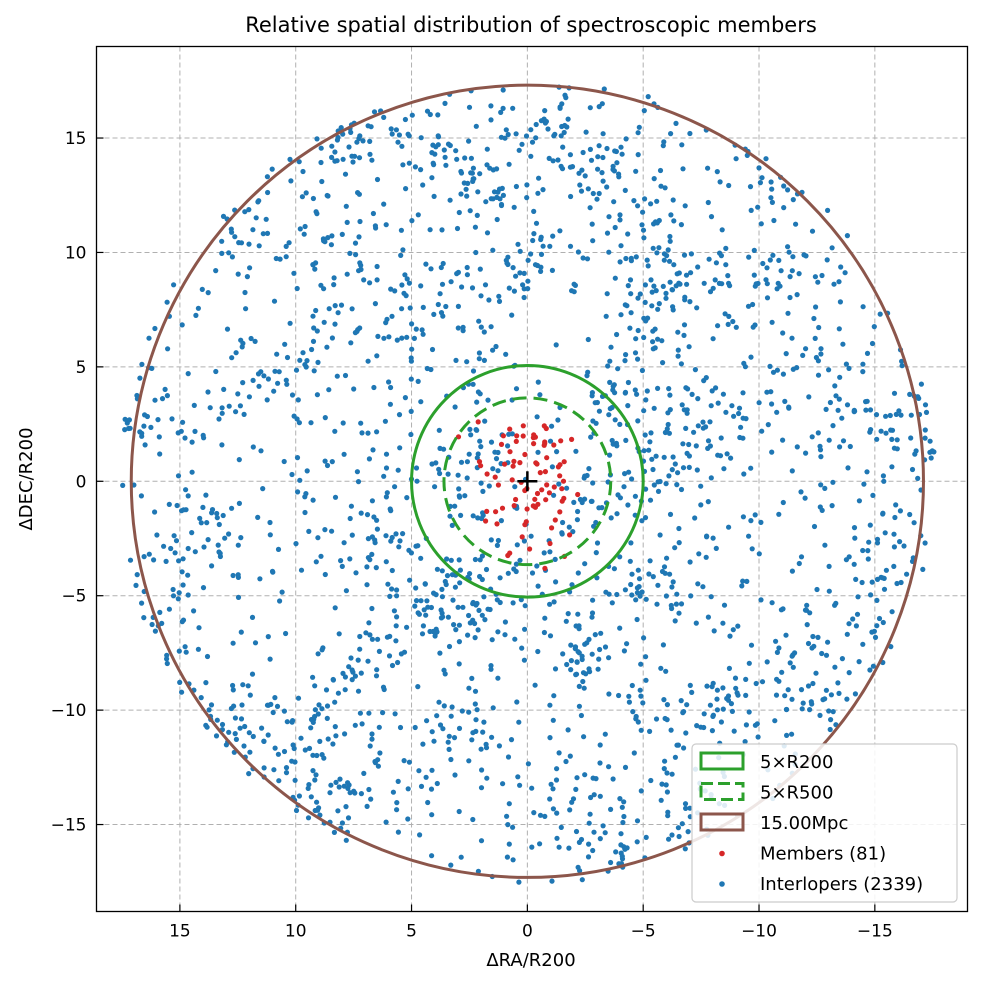 The image size is (982, 984). I want to click on y-tick-label: 10, so click(76, 253).